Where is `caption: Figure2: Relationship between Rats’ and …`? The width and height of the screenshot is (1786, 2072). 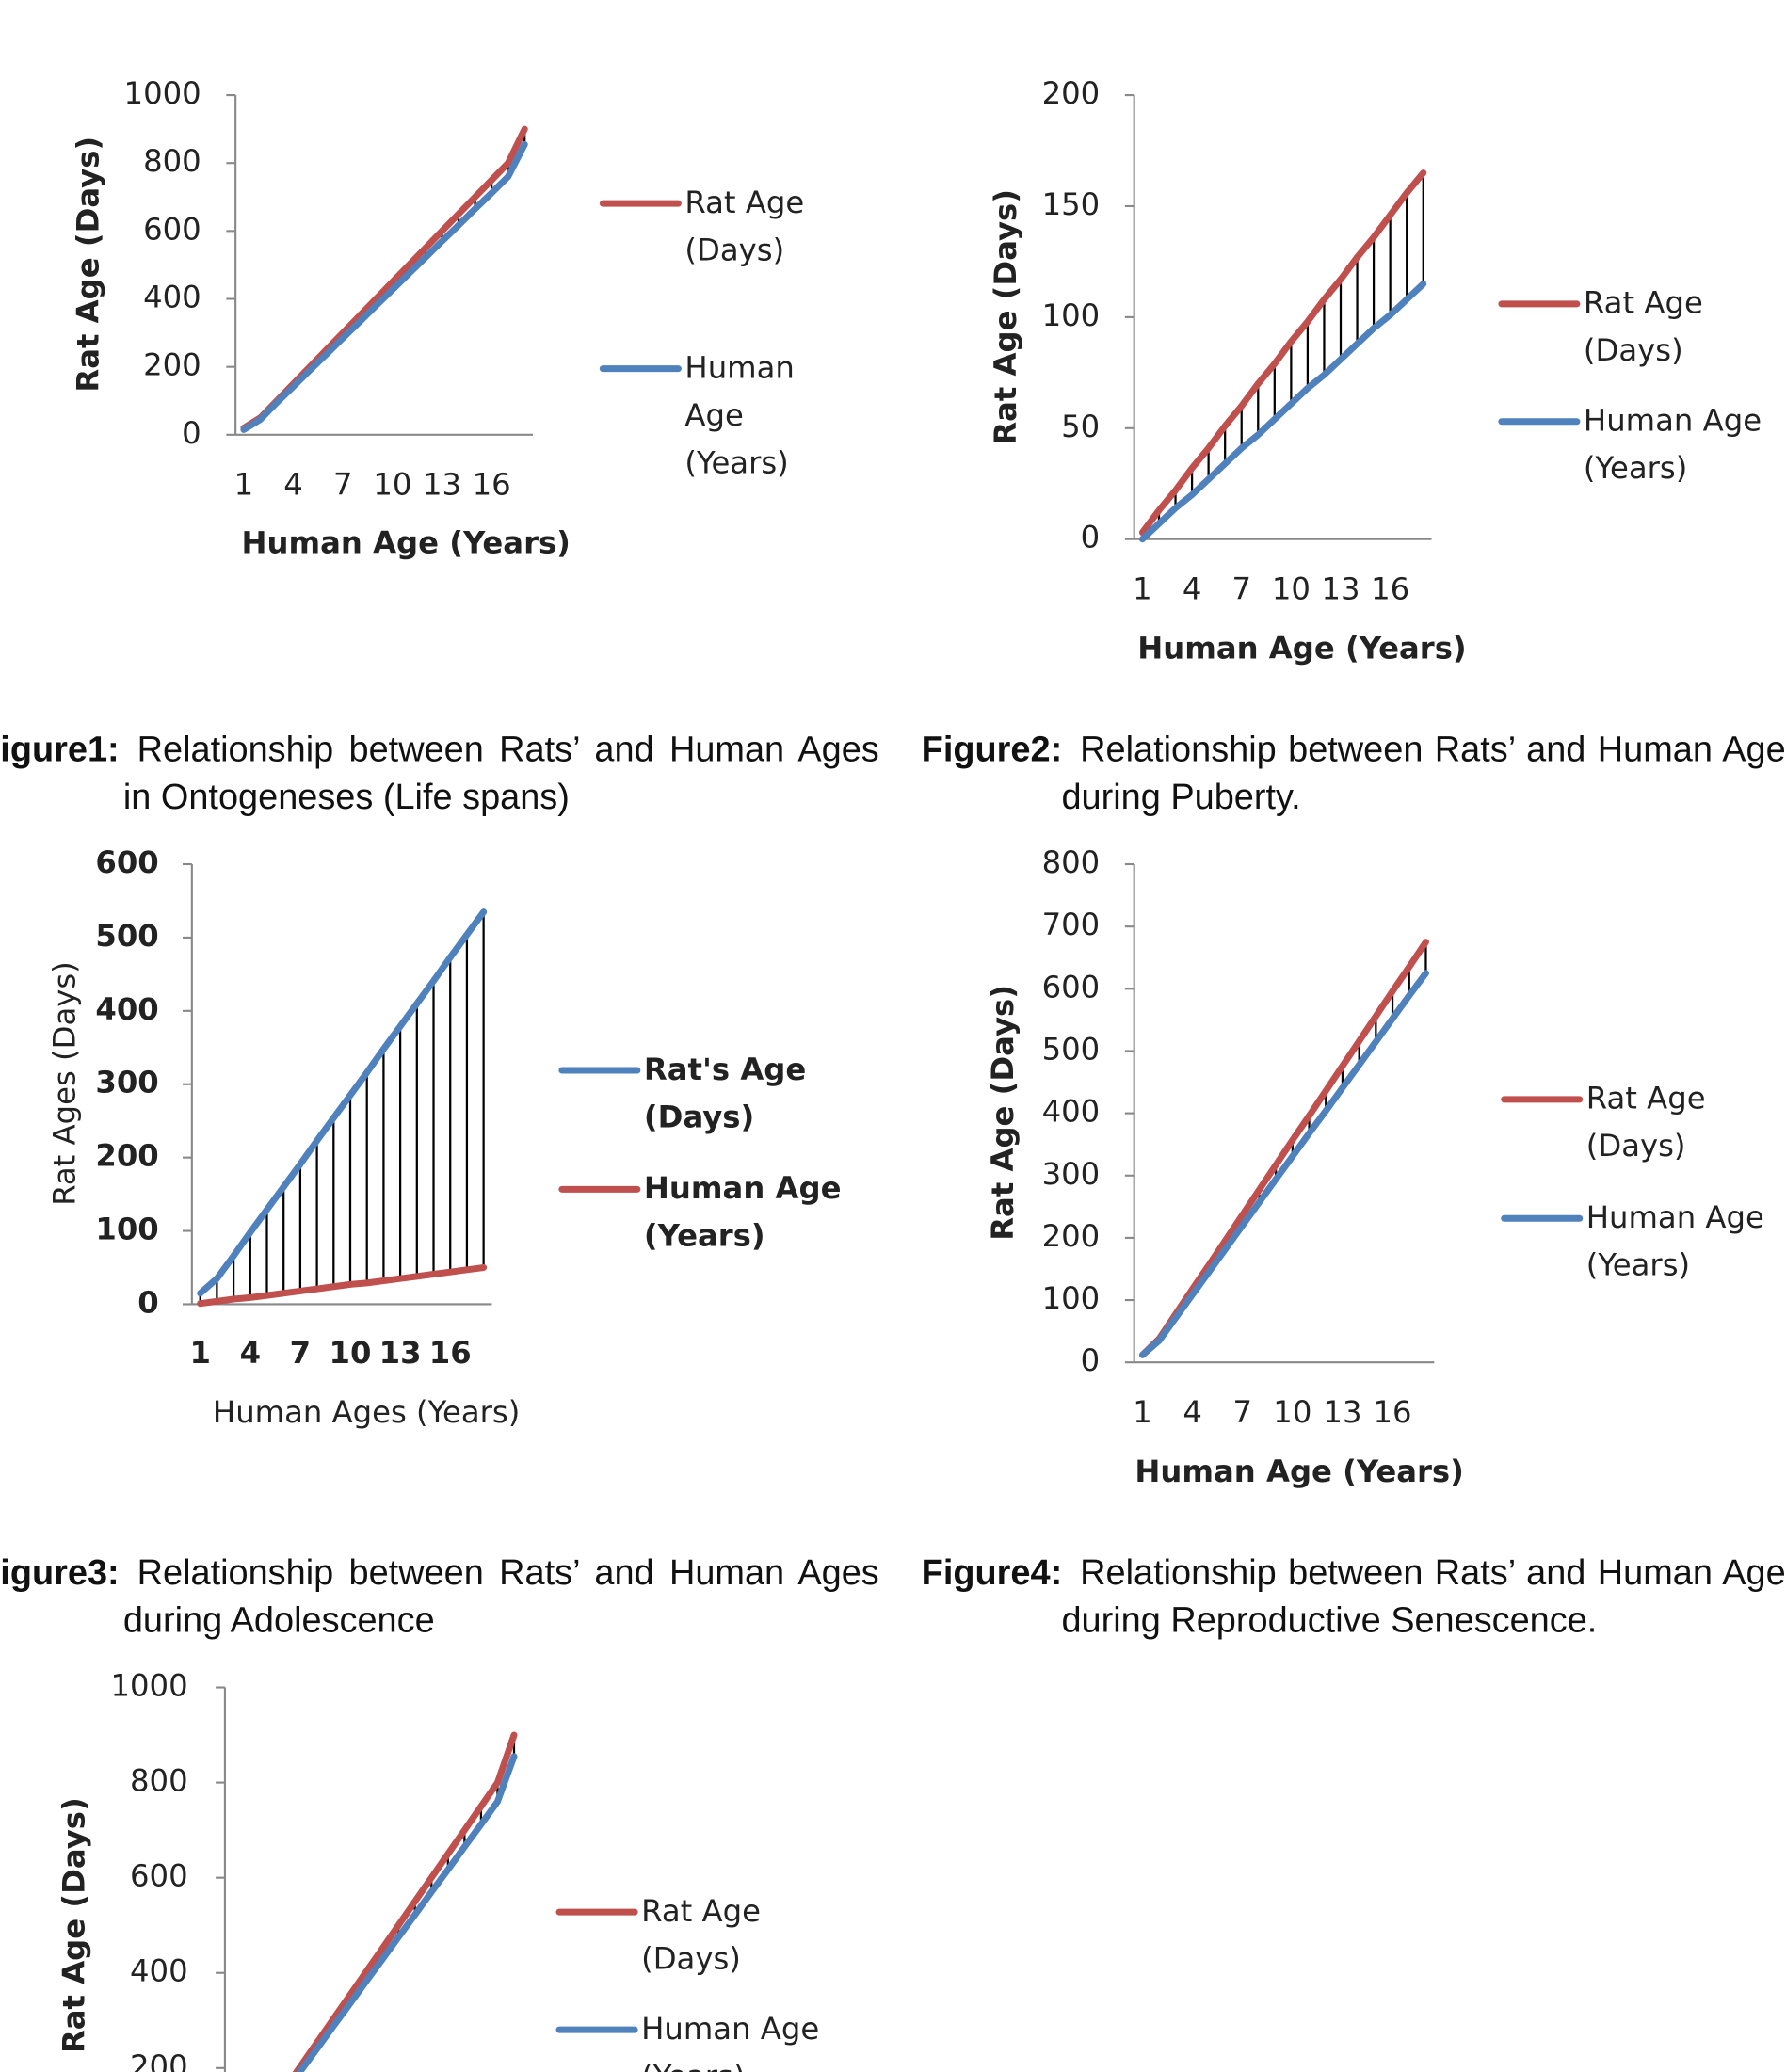 caption: Figure2: Relationship between Rats’ and … is located at coordinates (1354, 773).